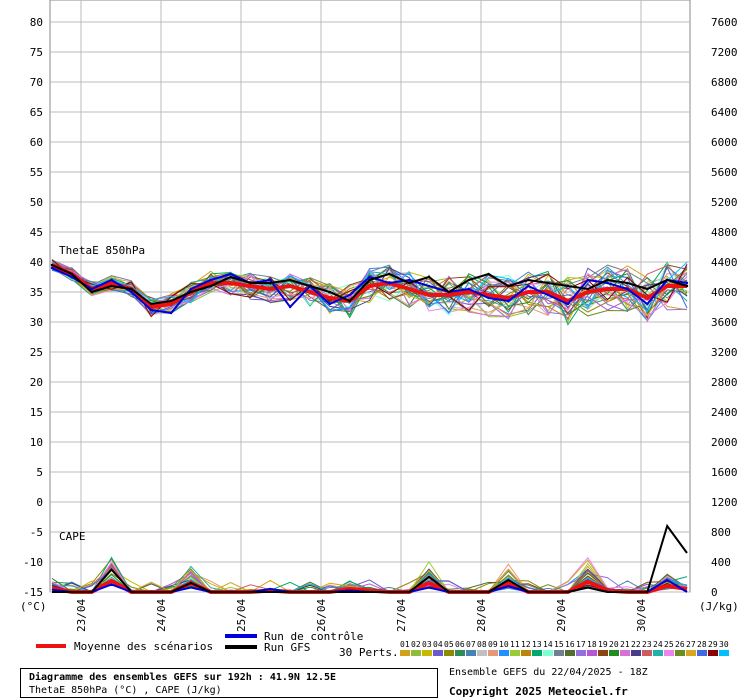 The width and height of the screenshot is (740, 700). Describe the element at coordinates (625, 644) in the screenshot. I see `member-number-label: 21` at that location.